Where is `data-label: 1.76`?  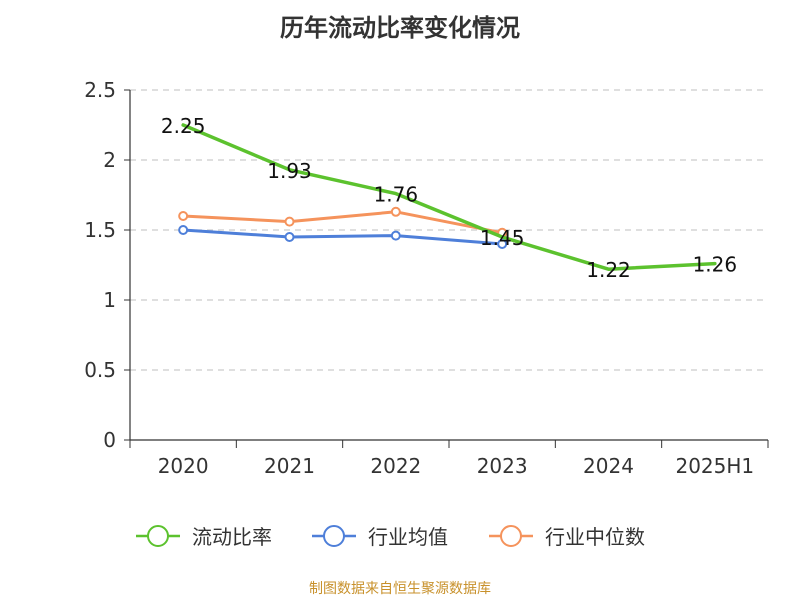 data-label: 1.76 is located at coordinates (396, 195).